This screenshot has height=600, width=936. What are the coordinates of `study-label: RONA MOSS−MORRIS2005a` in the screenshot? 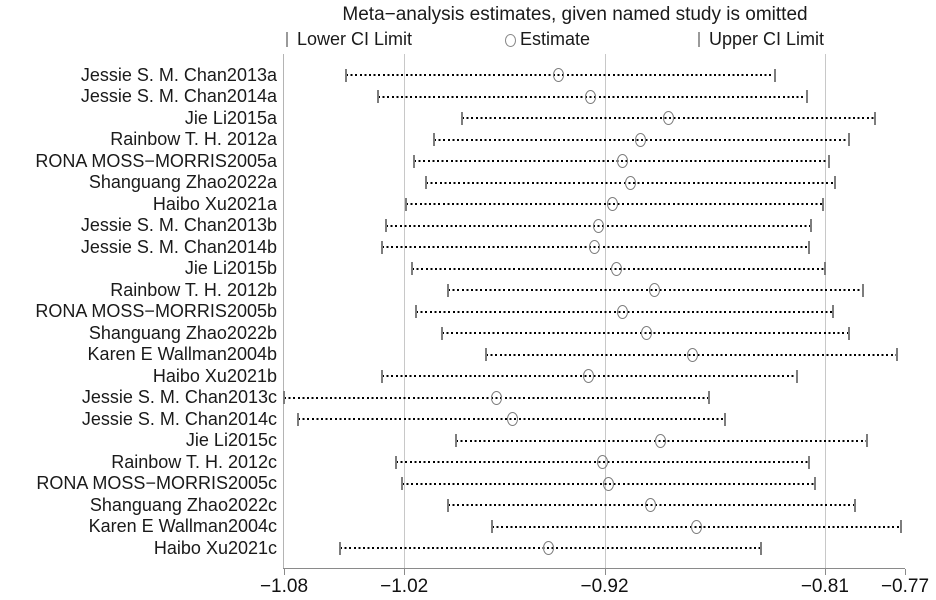 It's located at (156, 160).